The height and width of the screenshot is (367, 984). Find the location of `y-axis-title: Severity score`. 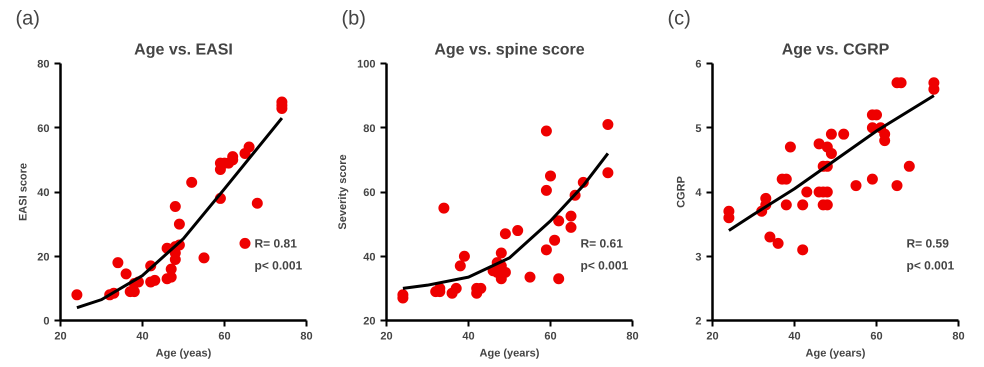

y-axis-title: Severity score is located at coordinates (343, 192).